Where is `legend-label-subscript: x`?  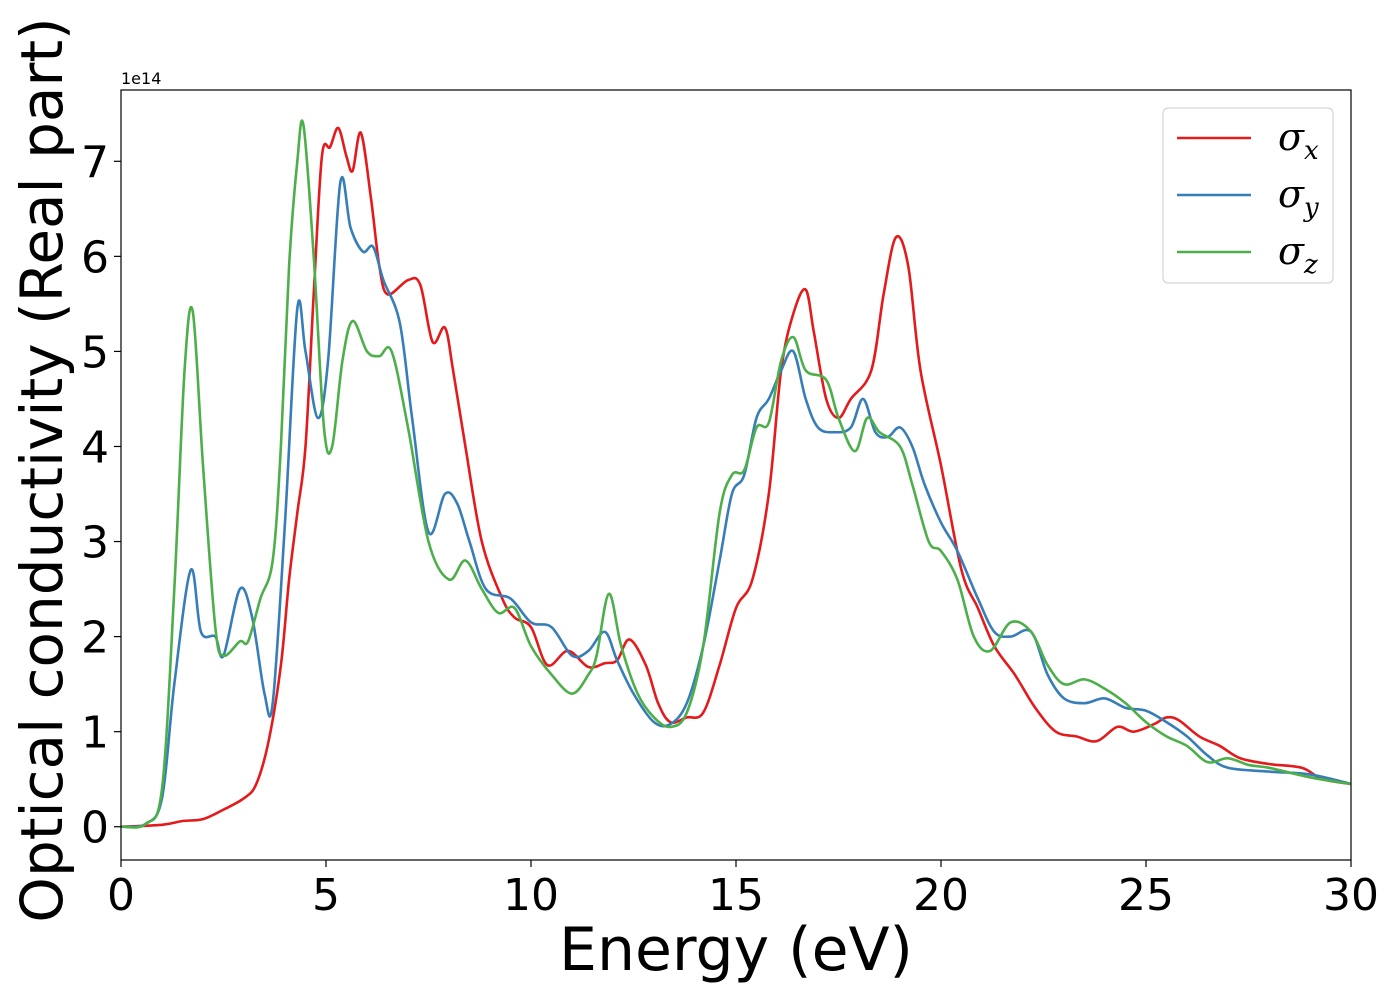
legend-label-subscript: x is located at coordinates (1311, 151).